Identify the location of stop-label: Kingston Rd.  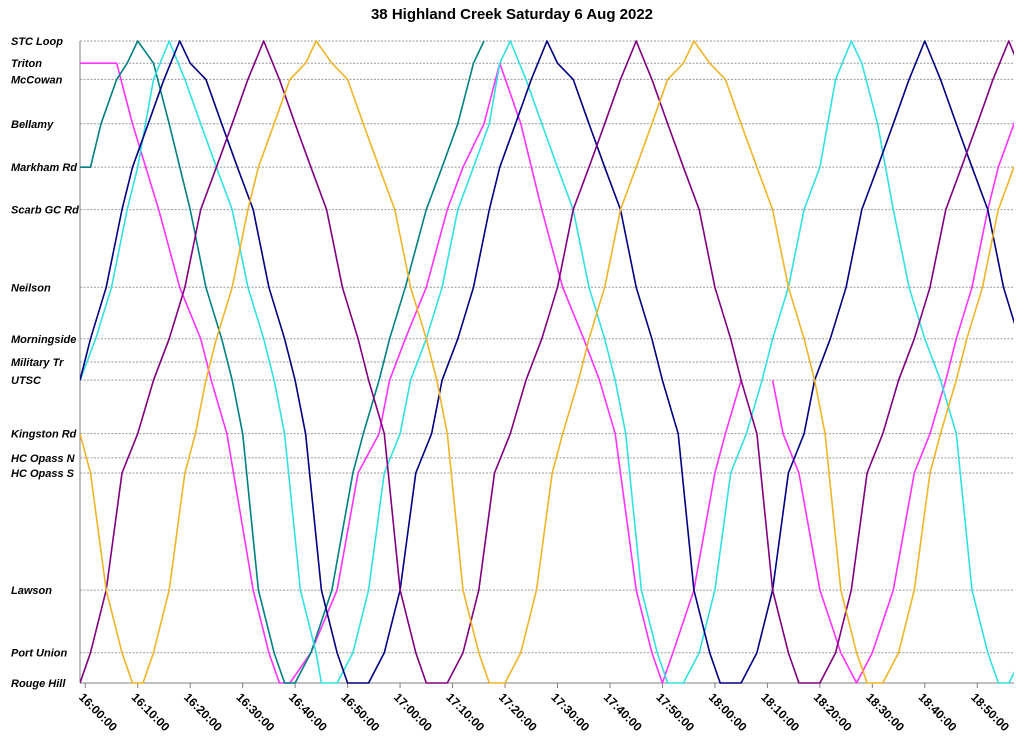
(44, 435).